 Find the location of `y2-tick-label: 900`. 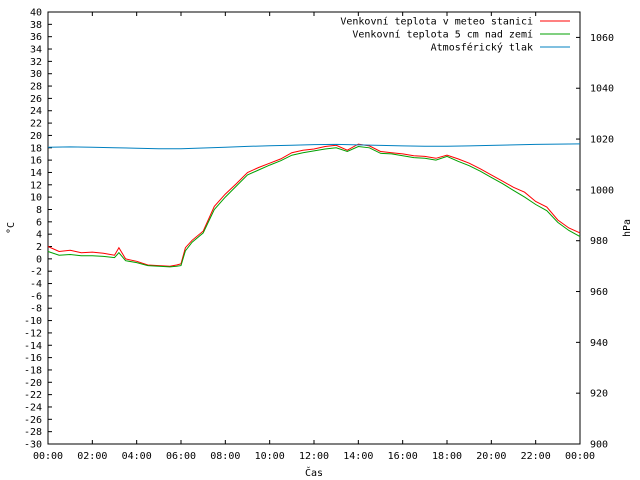

y2-tick-label: 900 is located at coordinates (599, 445).